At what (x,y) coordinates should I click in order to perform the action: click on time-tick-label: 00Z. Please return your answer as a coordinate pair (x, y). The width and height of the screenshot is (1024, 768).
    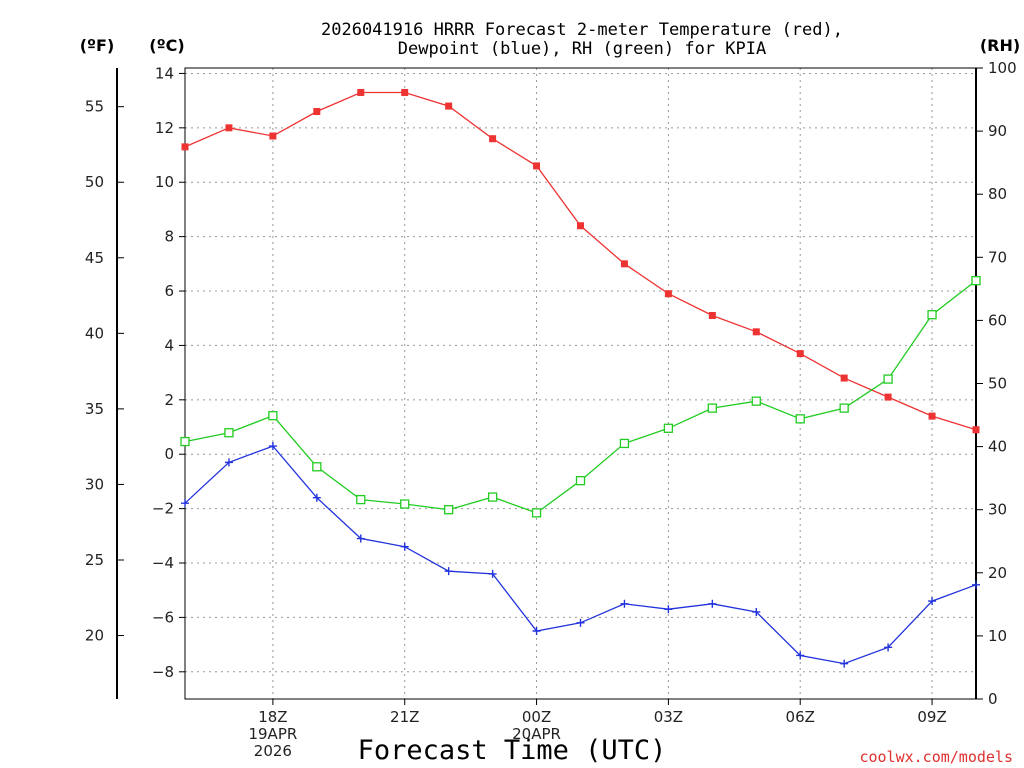
    Looking at the image, I should click on (536, 717).